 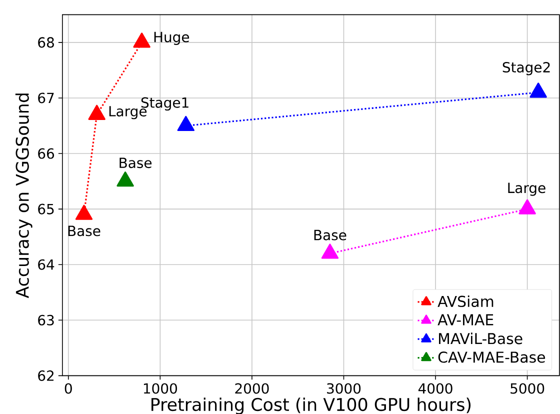 What do you see at coordinates (344, 388) in the screenshot?
I see `x-tick-label: 3000` at bounding box center [344, 388].